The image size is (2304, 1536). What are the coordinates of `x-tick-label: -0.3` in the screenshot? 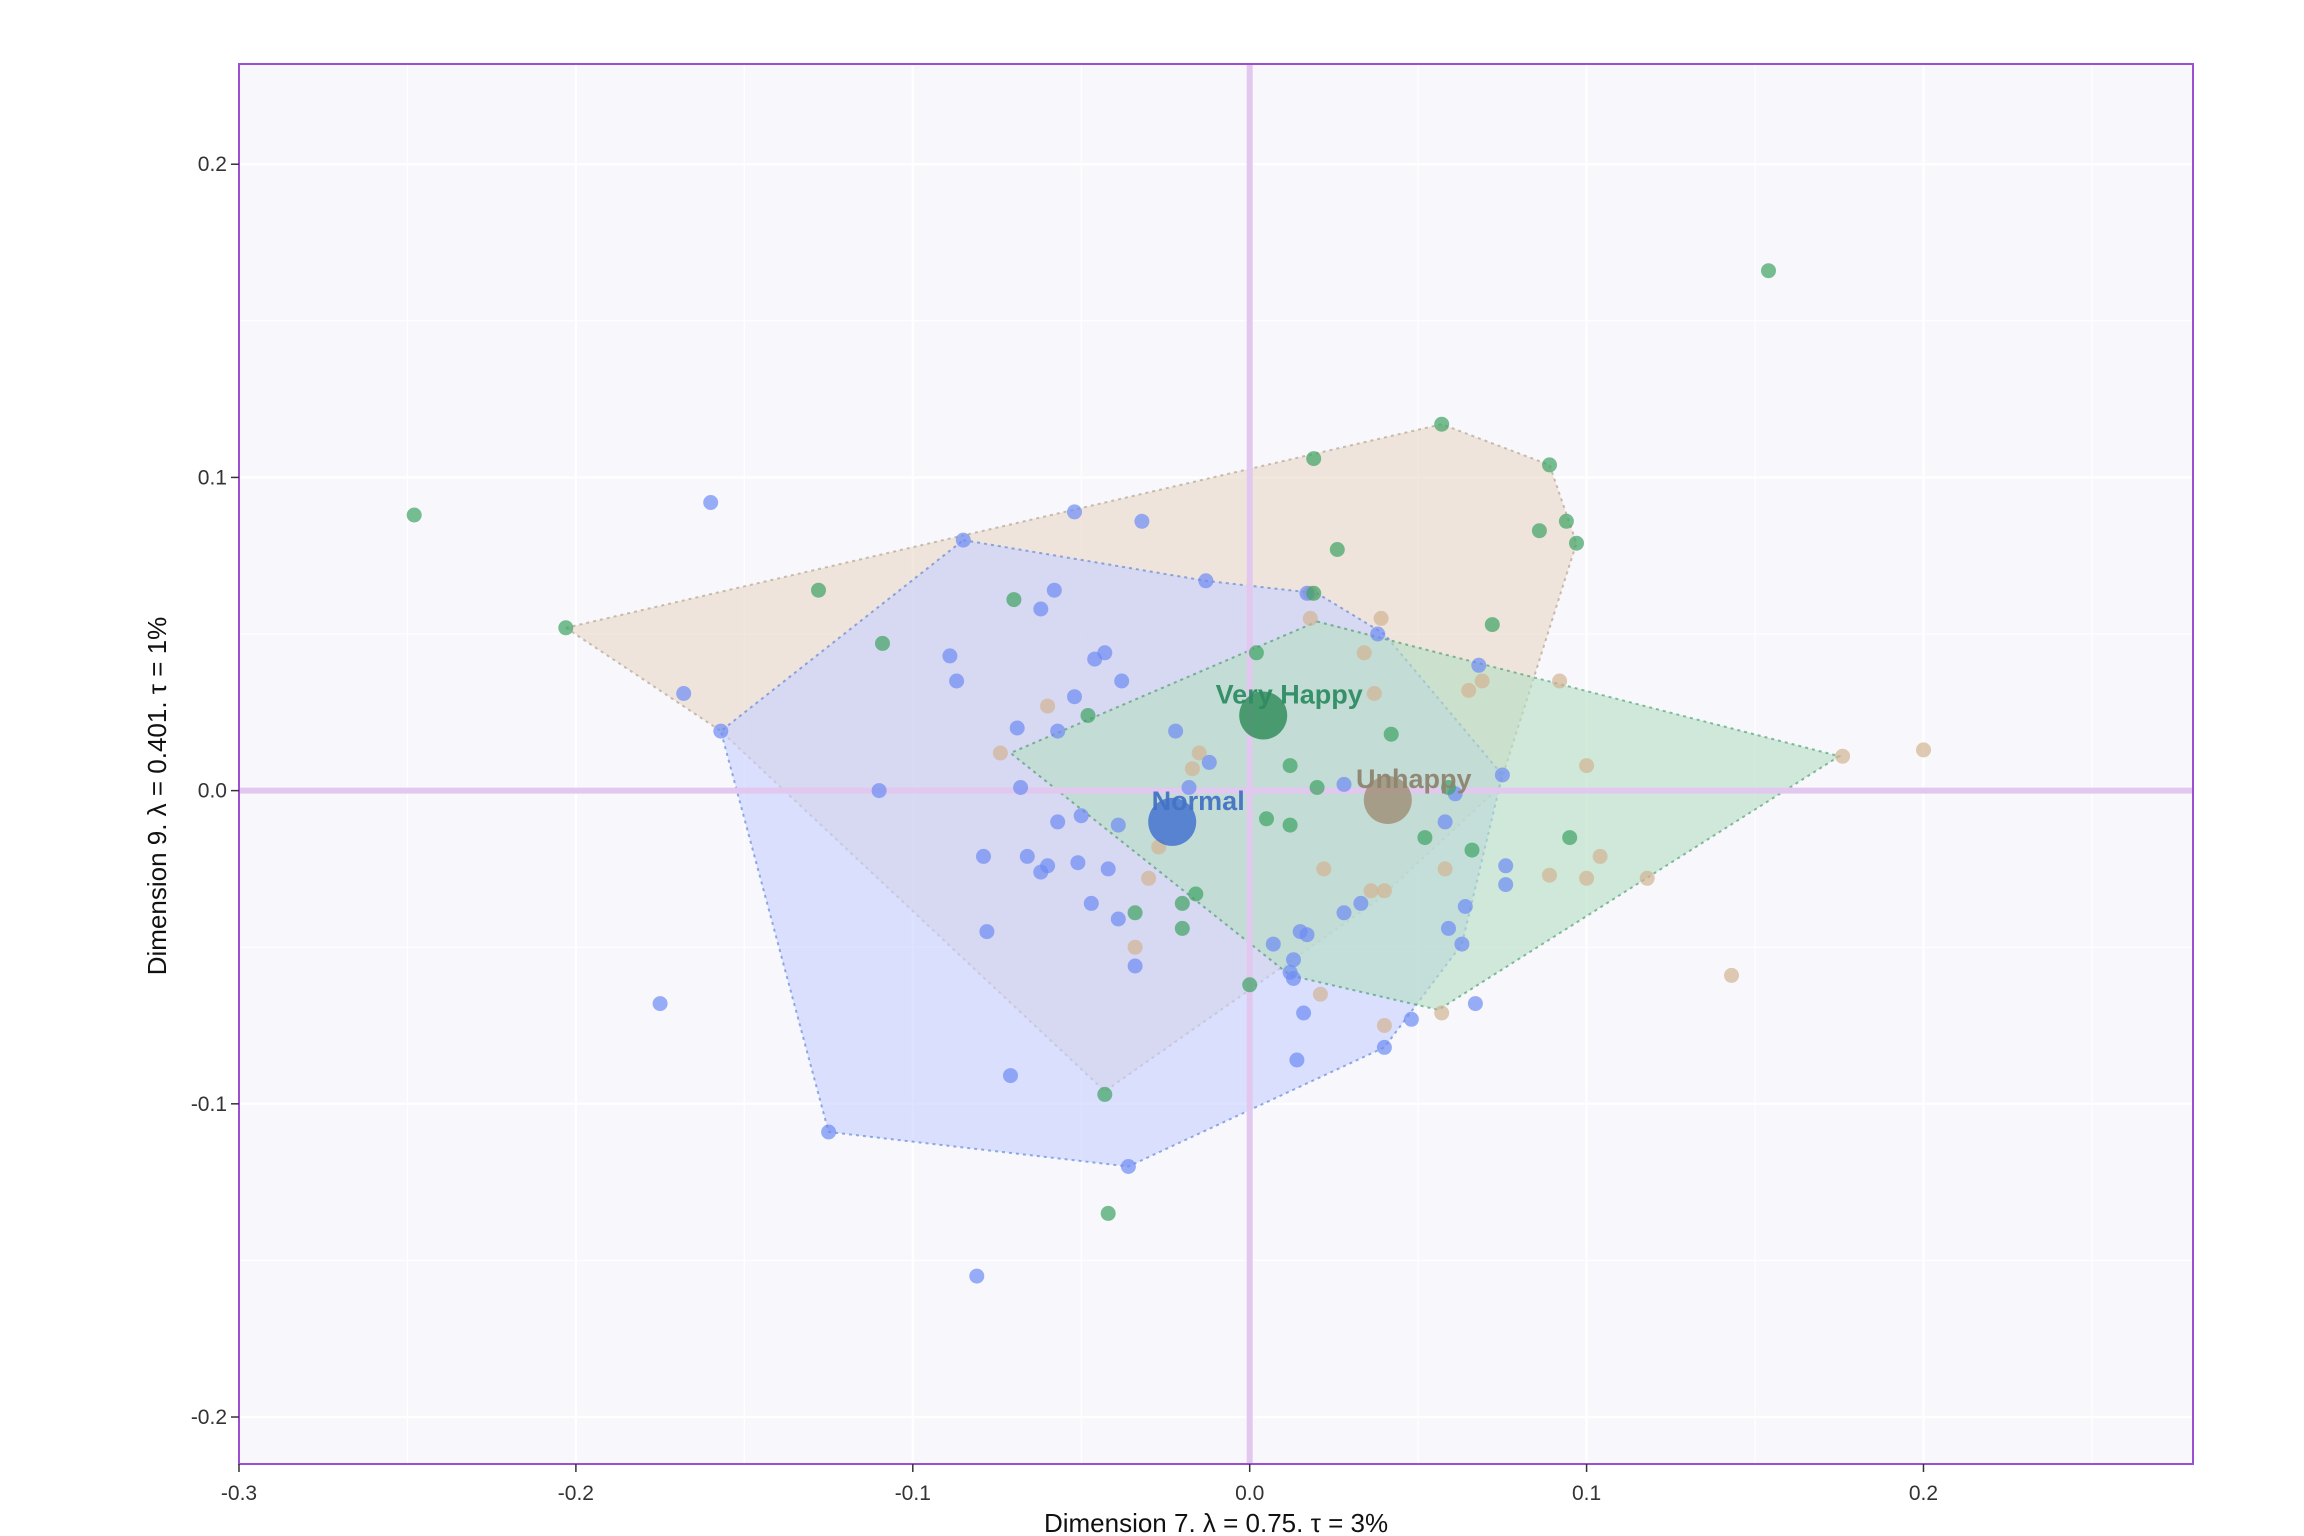 It's located at (239, 1493).